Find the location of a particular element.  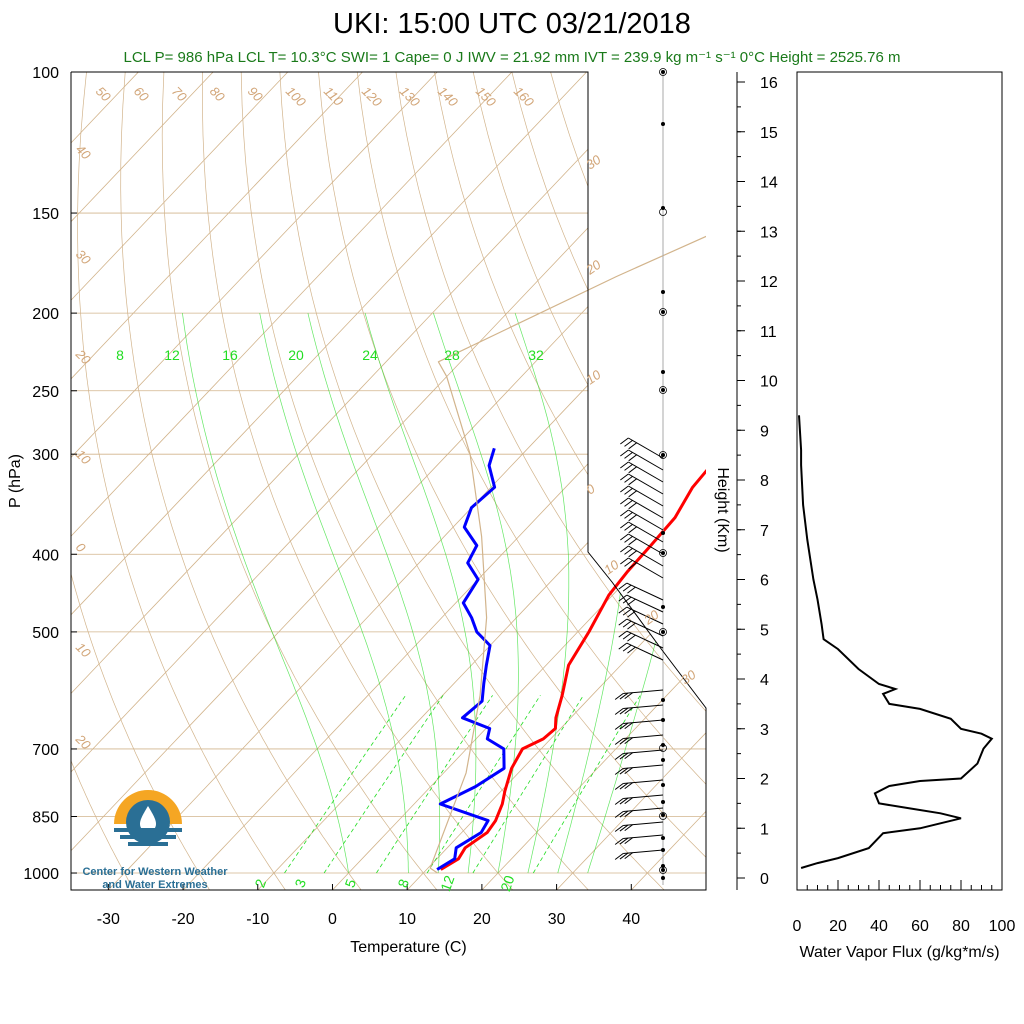

mixing-ratio-label: 8 is located at coordinates (403, 883).